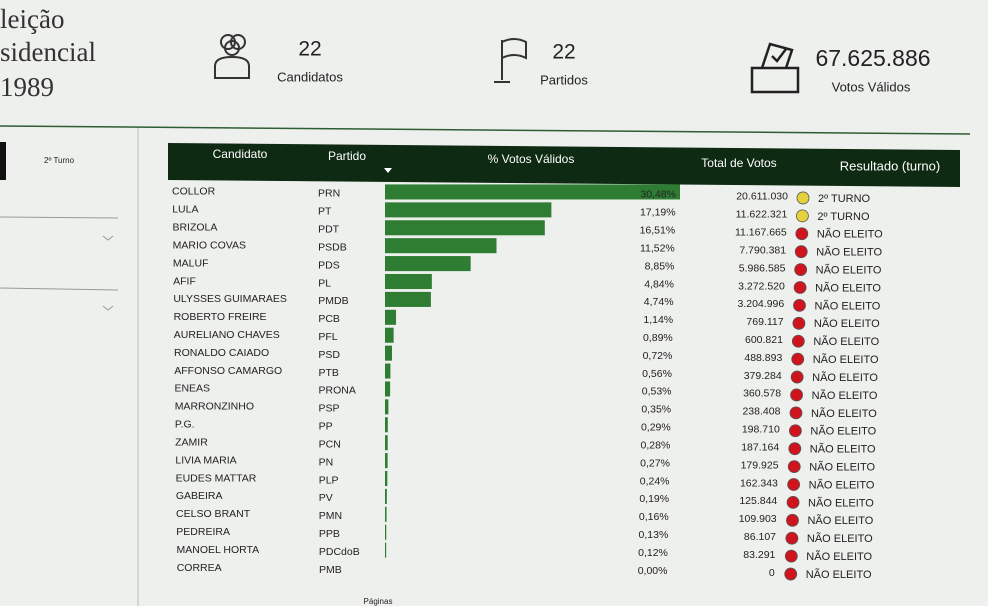  Describe the element at coordinates (763, 376) in the screenshot. I see `votes: 379.284` at that location.